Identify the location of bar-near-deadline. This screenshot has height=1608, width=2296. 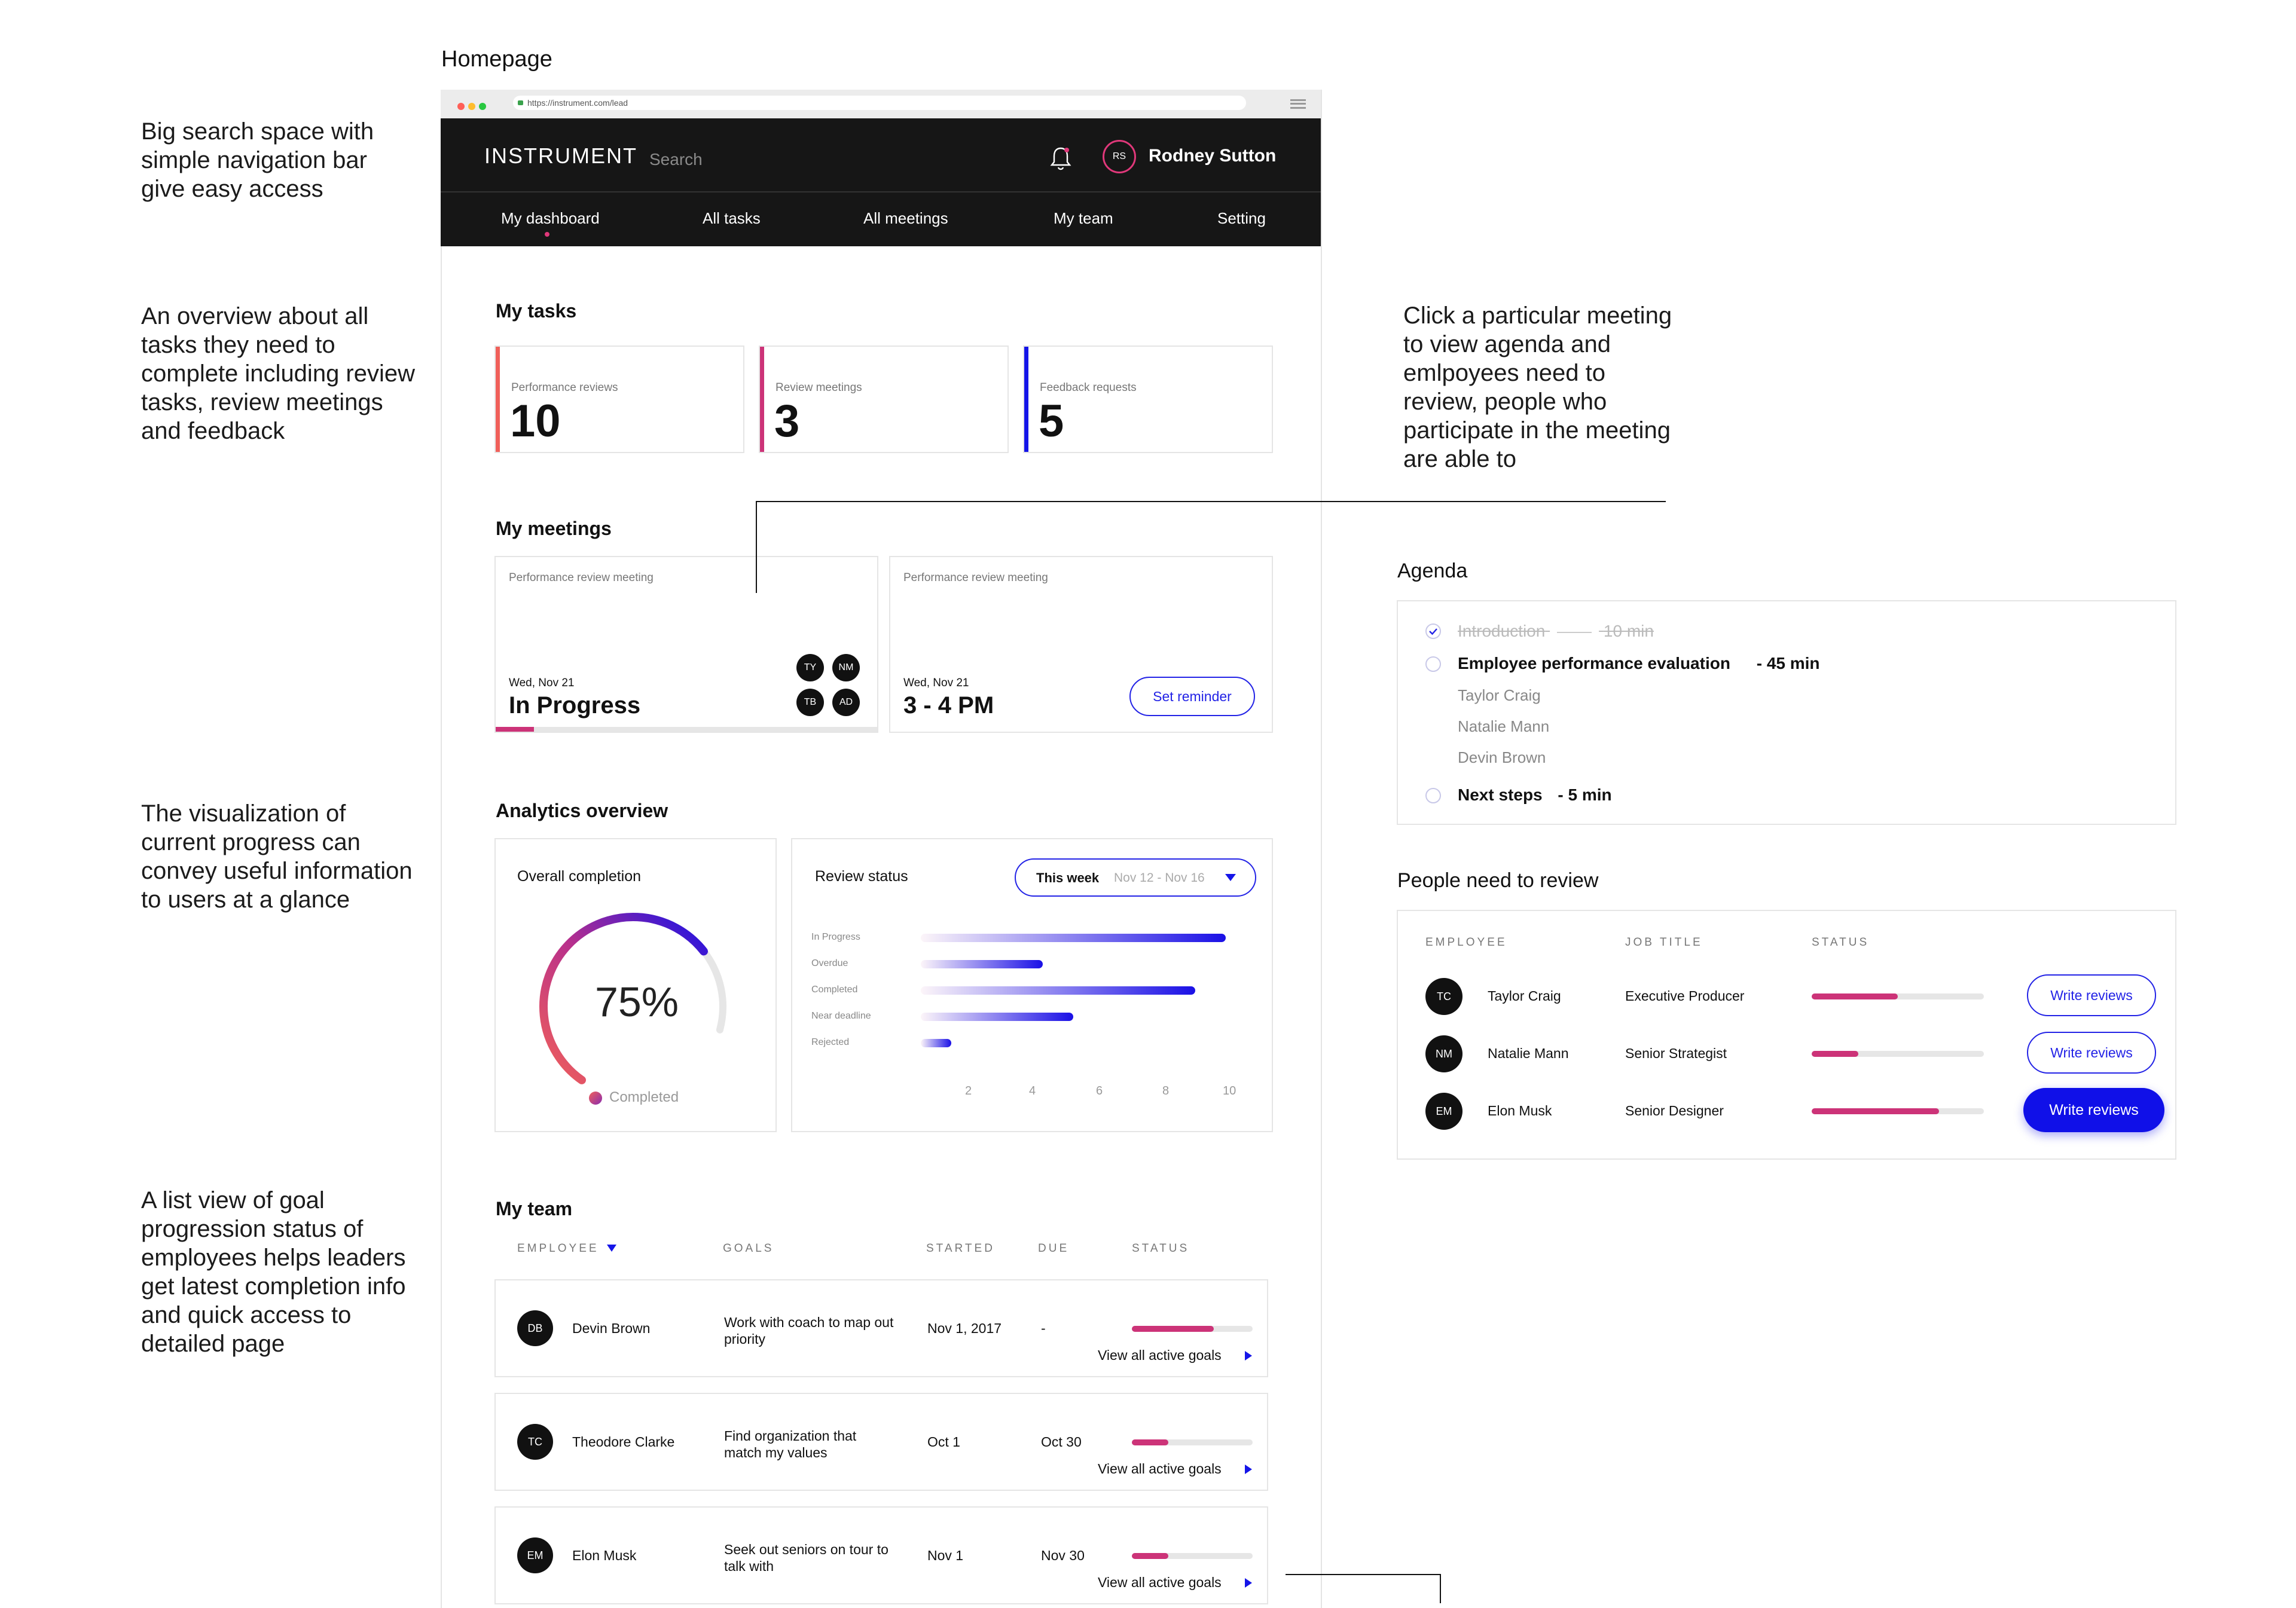
(997, 1017).